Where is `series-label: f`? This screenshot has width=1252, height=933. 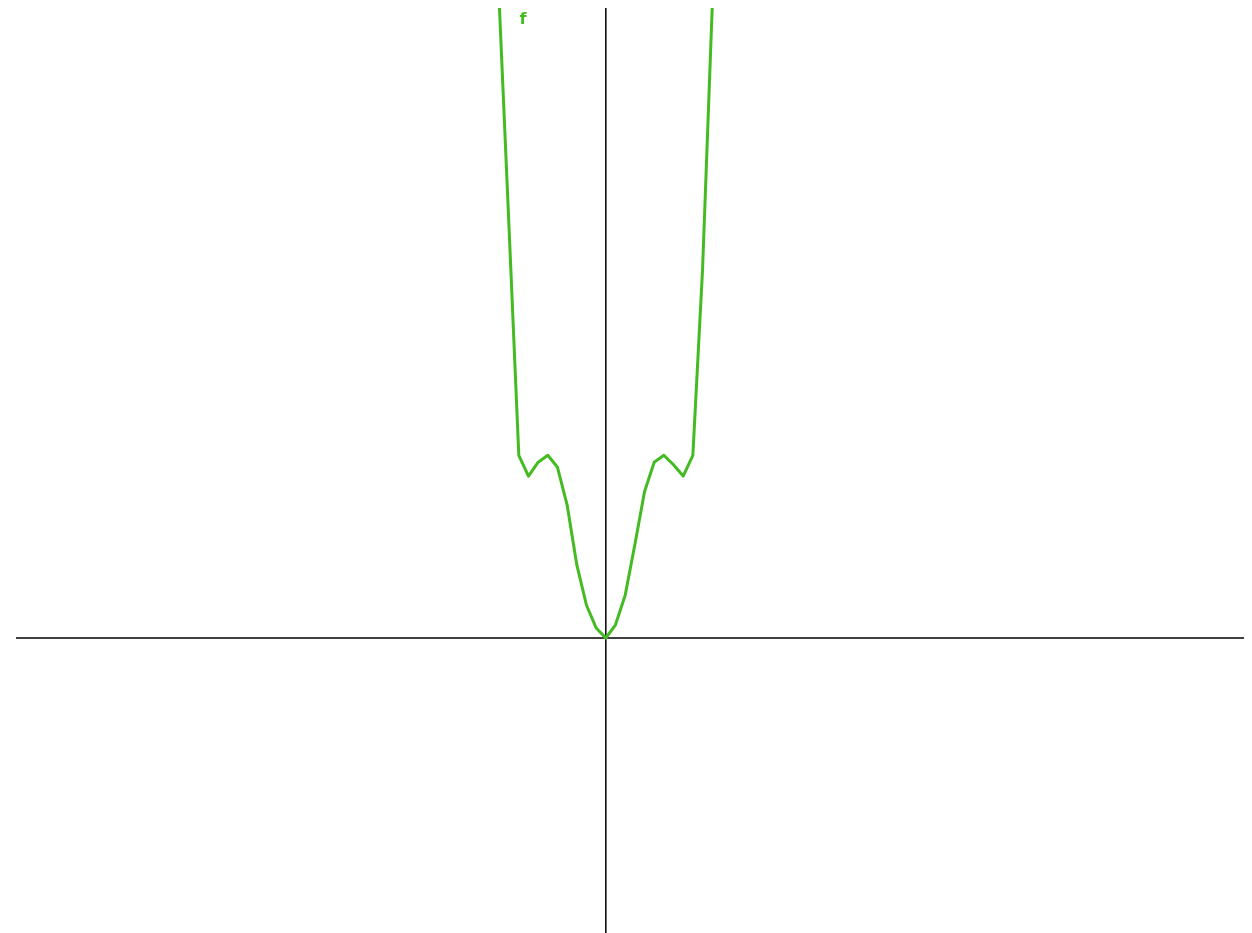
series-label: f is located at coordinates (523, 18).